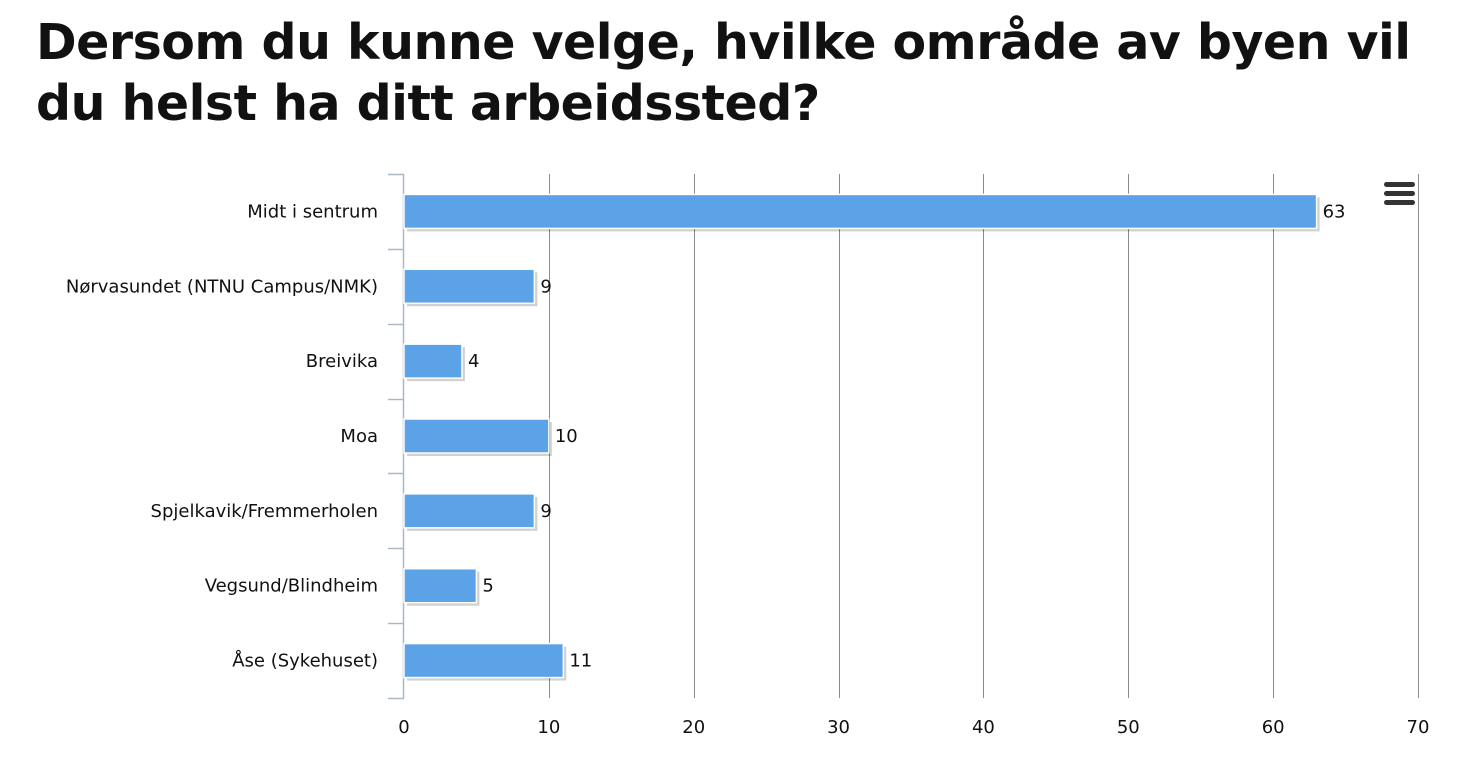  Describe the element at coordinates (222, 286) in the screenshot. I see `category-label: Nørvasundet (NTNU Campus/NMK)` at that location.